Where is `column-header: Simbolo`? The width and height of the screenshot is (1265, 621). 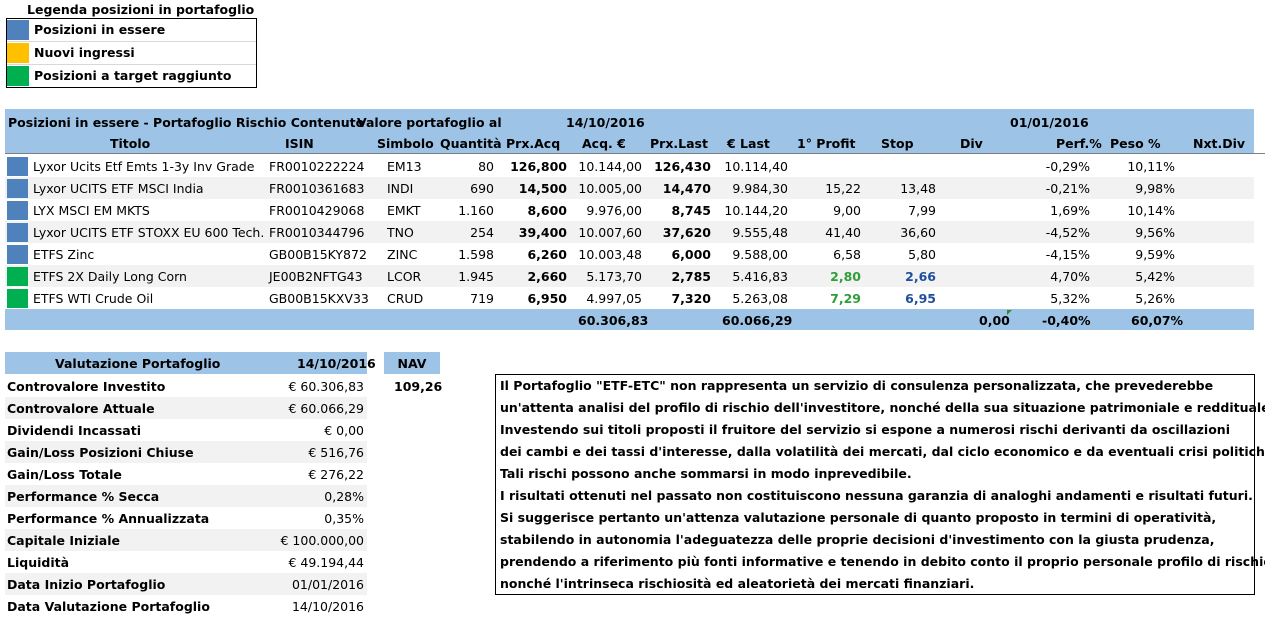
column-header: Simbolo is located at coordinates (405, 143).